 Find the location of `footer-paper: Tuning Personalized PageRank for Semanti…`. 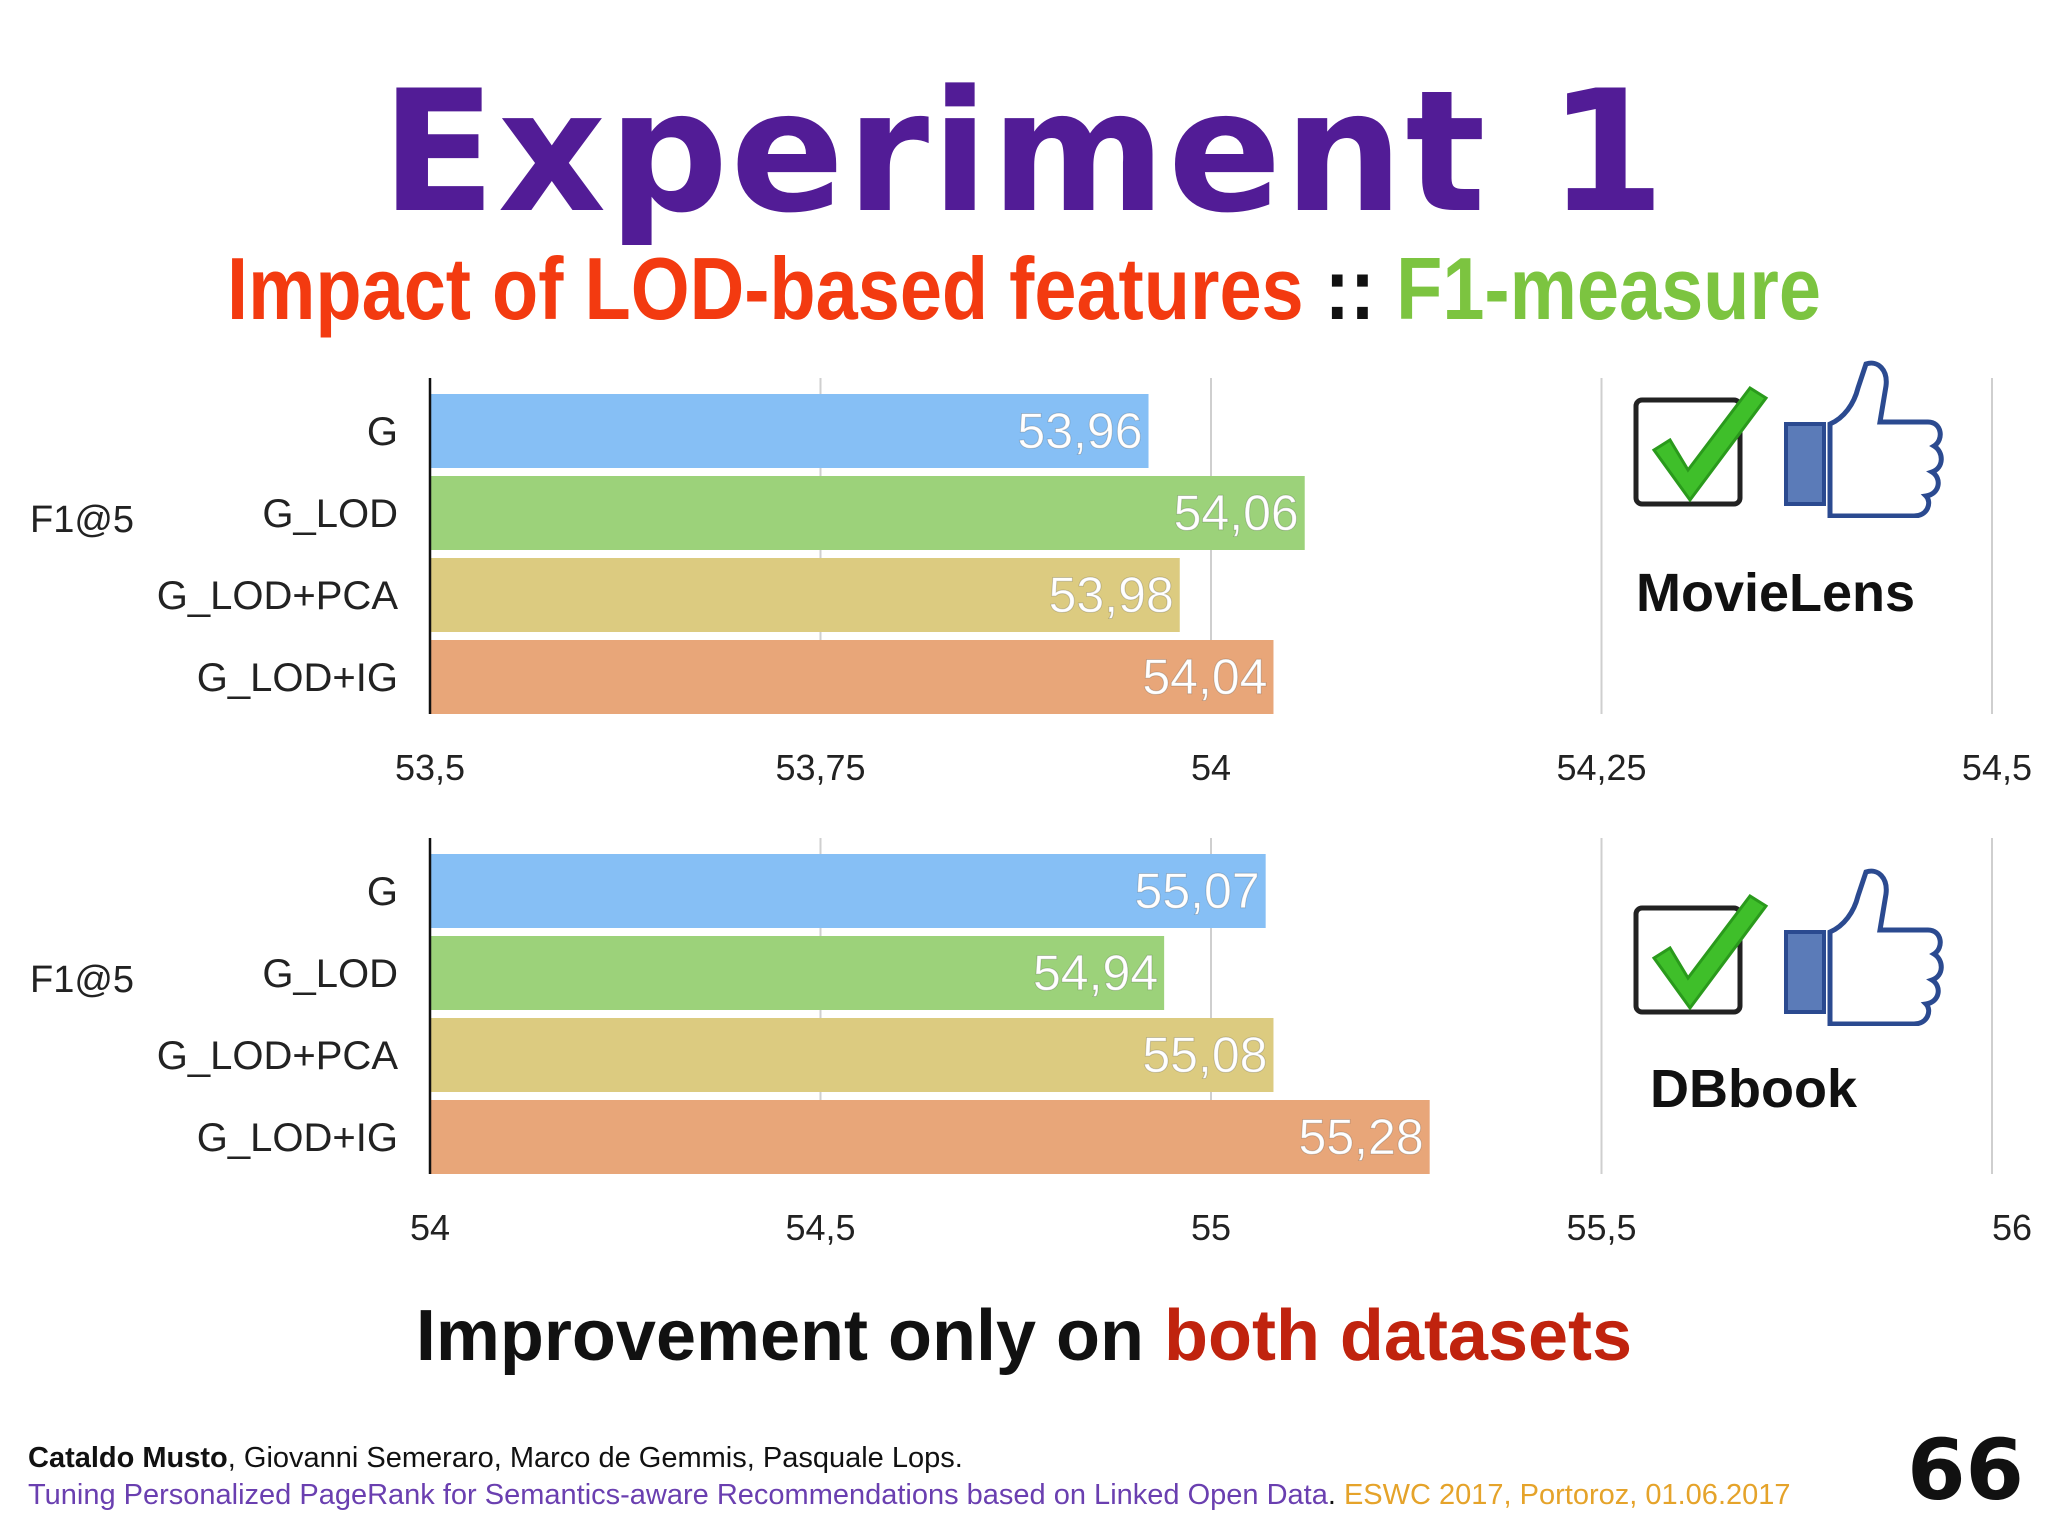

footer-paper: Tuning Personalized PageRank for Semanti… is located at coordinates (909, 1495).